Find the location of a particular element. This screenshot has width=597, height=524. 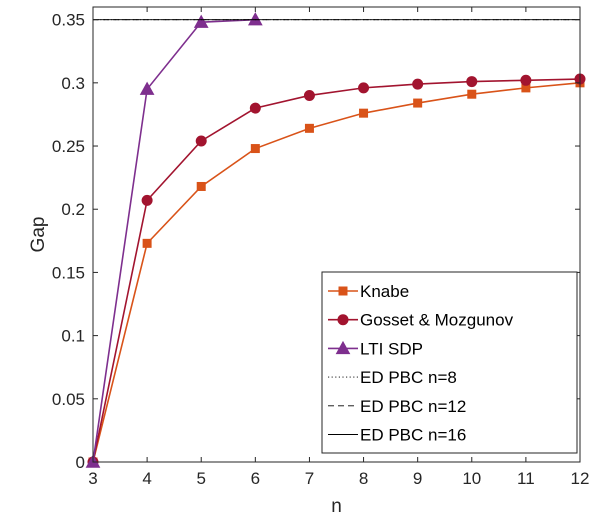

x-tick-label: 9 is located at coordinates (417, 478).